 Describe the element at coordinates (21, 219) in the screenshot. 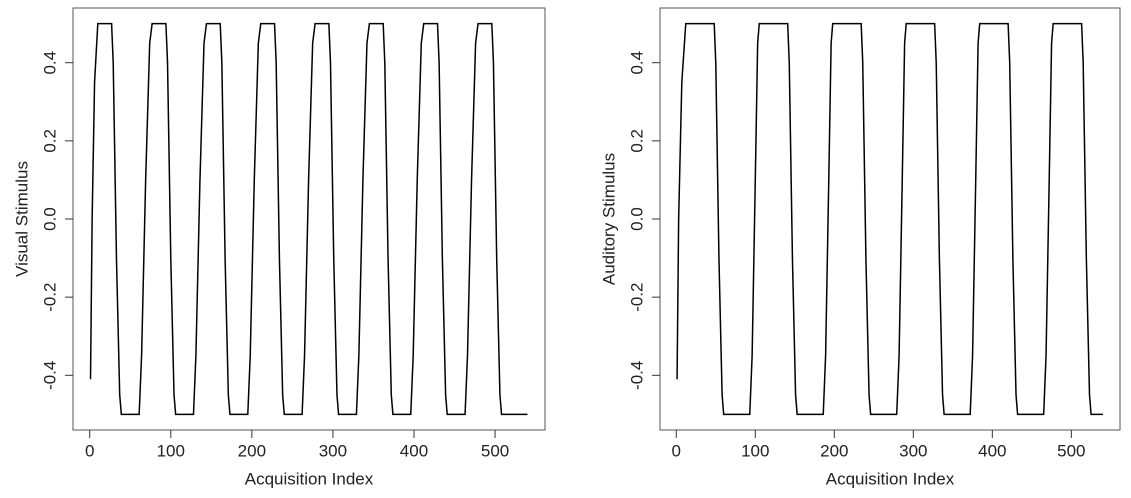

I see `y-axis-label: Visual Stimulus` at that location.